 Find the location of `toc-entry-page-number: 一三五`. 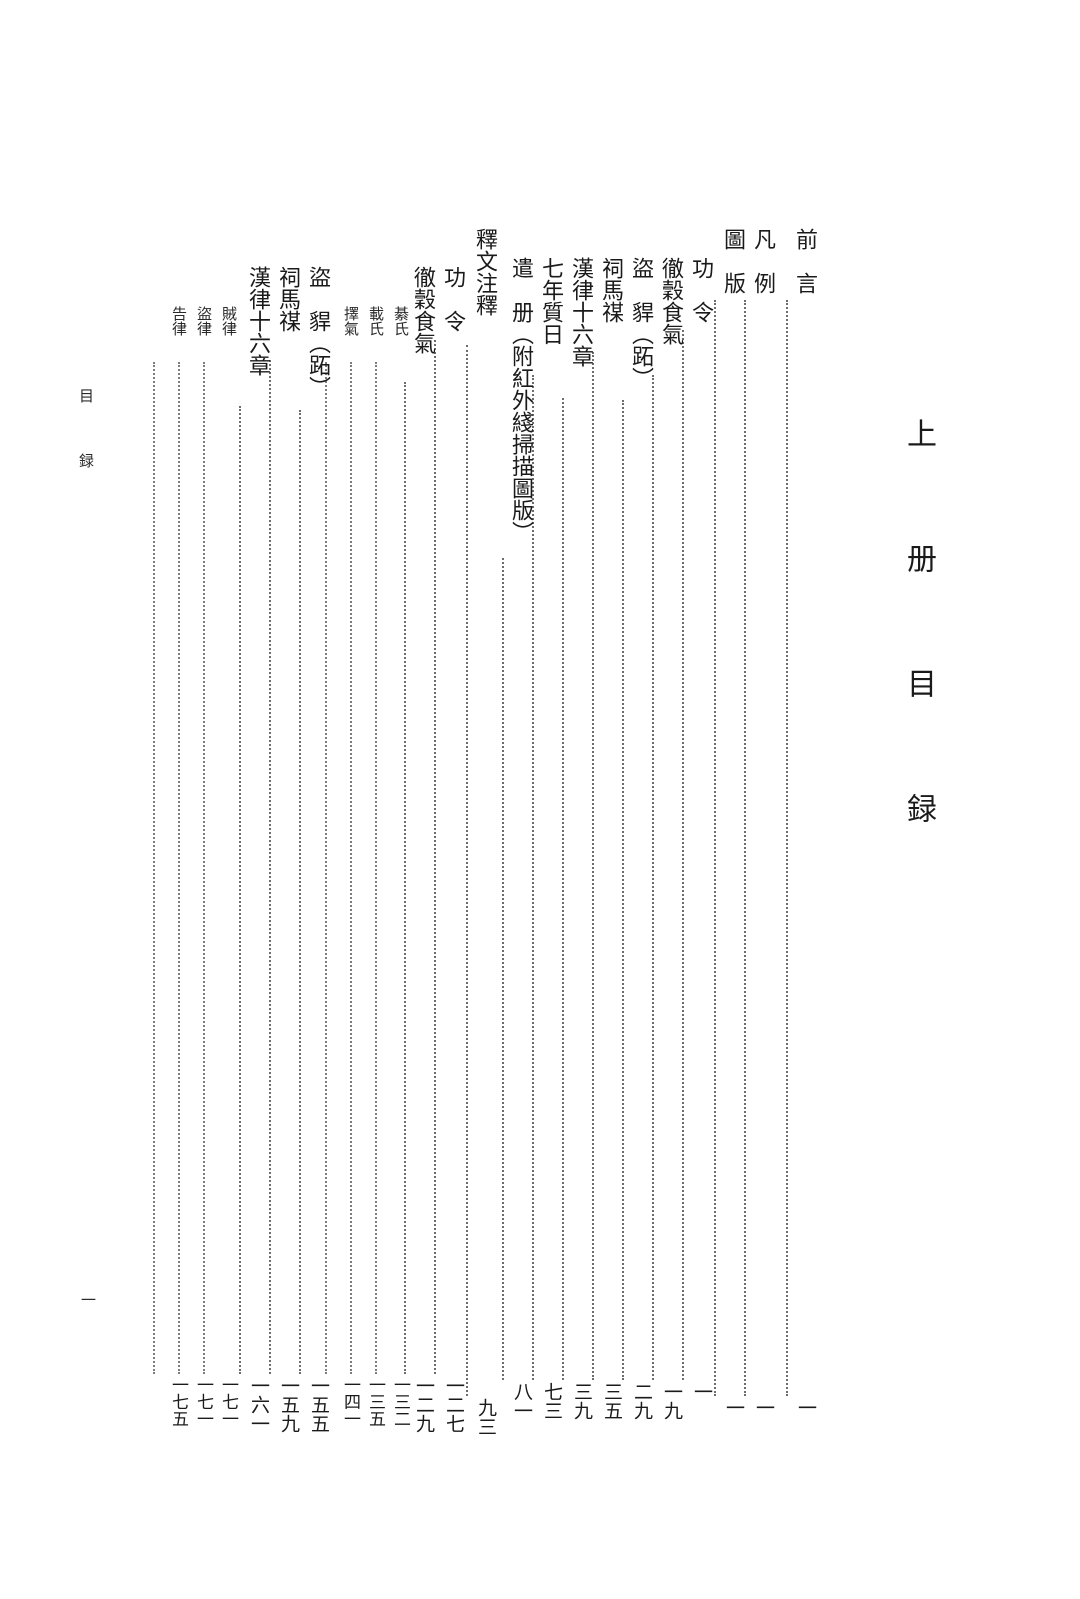

toc-entry-page-number: 一三五 is located at coordinates (375, 1401).